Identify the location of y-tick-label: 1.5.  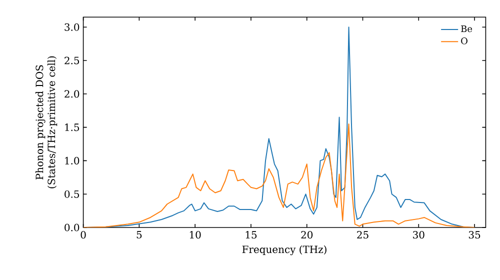
(72, 128).